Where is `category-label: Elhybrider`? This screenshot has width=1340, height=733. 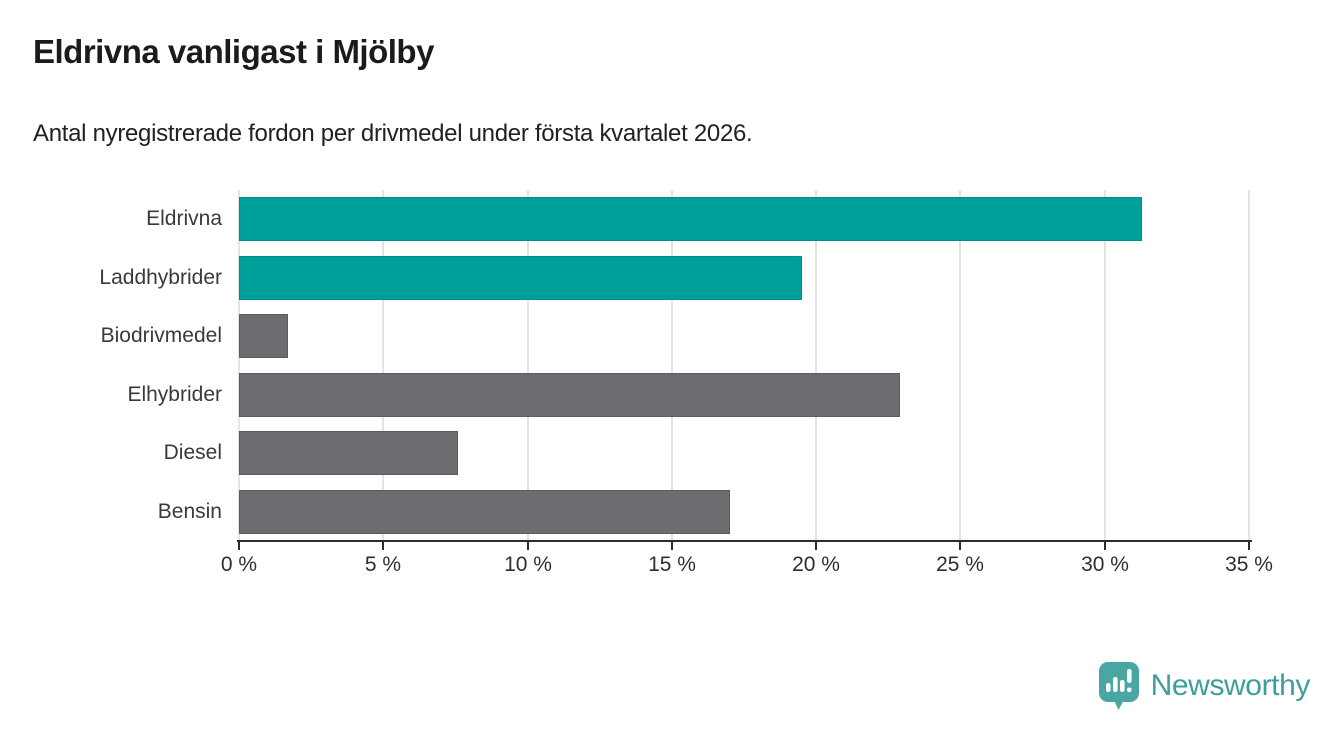
category-label: Elhybrider is located at coordinates (174, 394).